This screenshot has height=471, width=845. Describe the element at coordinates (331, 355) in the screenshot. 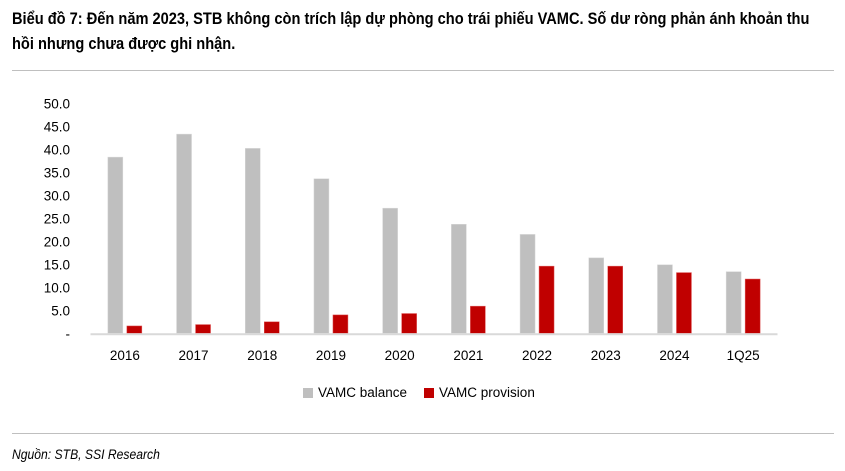

I see `x-tick-label: 2019` at that location.